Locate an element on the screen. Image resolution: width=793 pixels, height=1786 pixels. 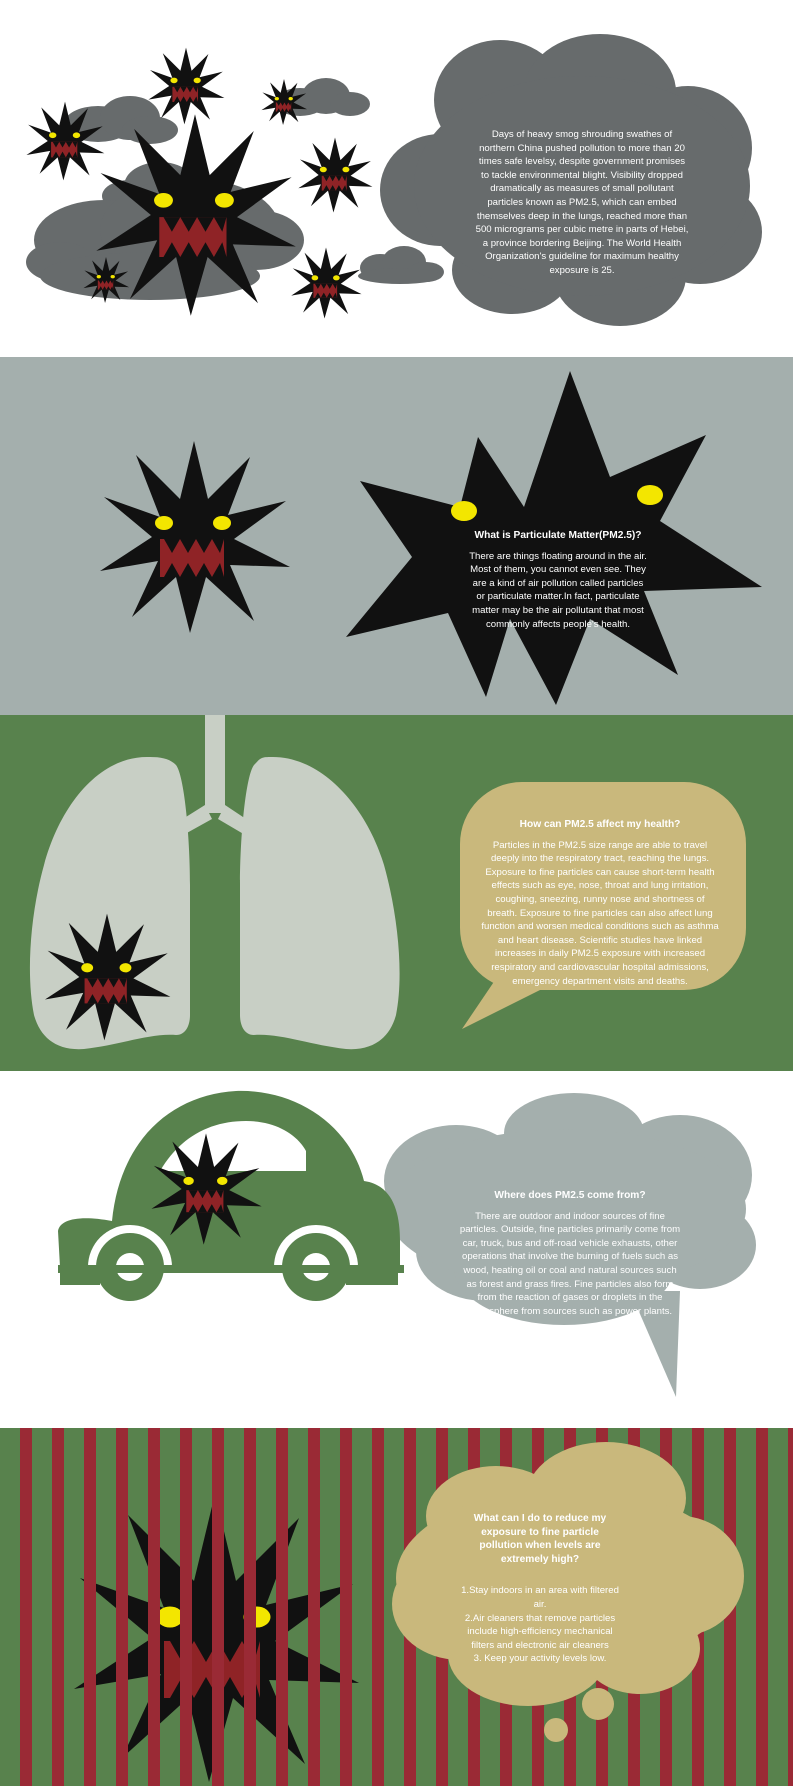
health-bubble-tail is located at coordinates (514, 992).